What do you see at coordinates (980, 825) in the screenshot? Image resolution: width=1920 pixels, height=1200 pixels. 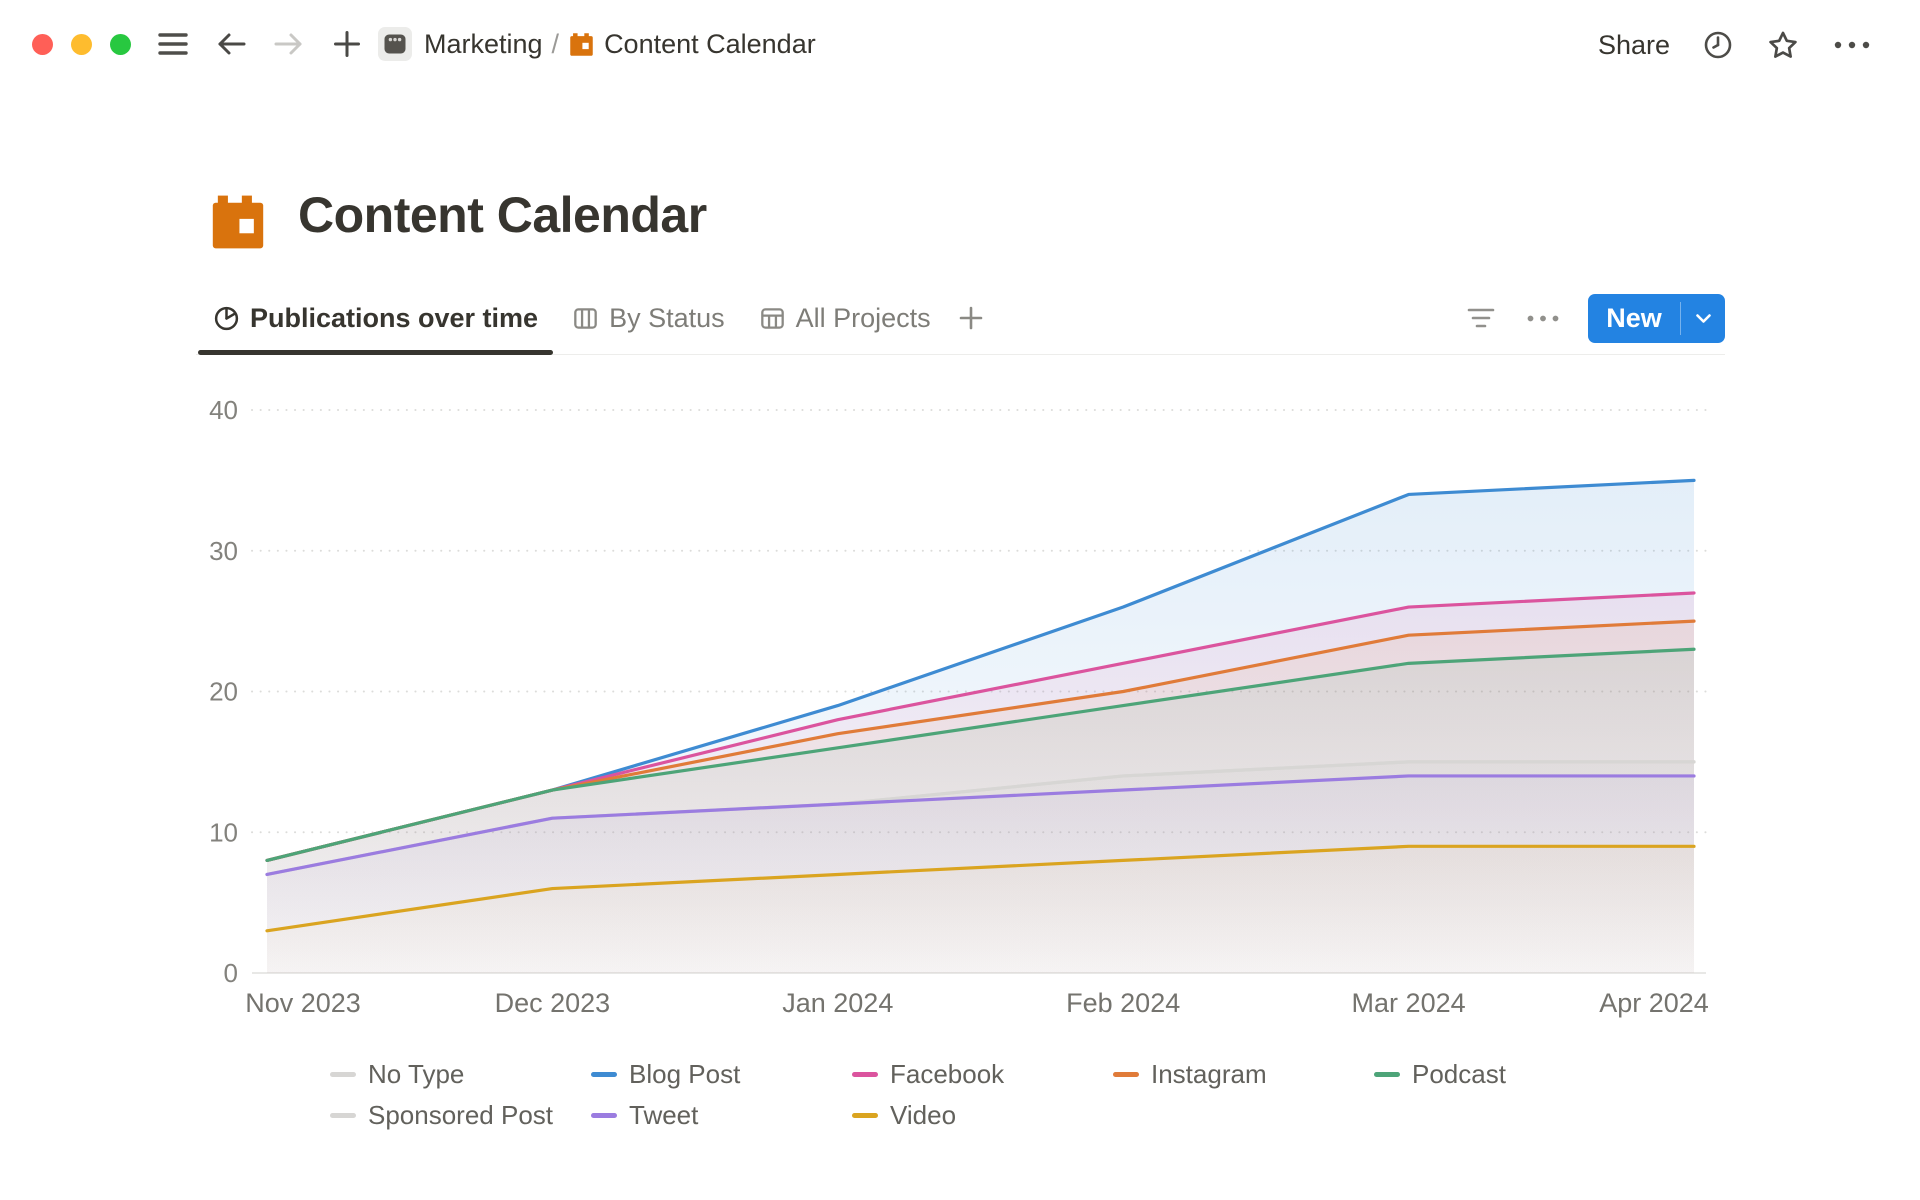 I see `series-line-tweet` at bounding box center [980, 825].